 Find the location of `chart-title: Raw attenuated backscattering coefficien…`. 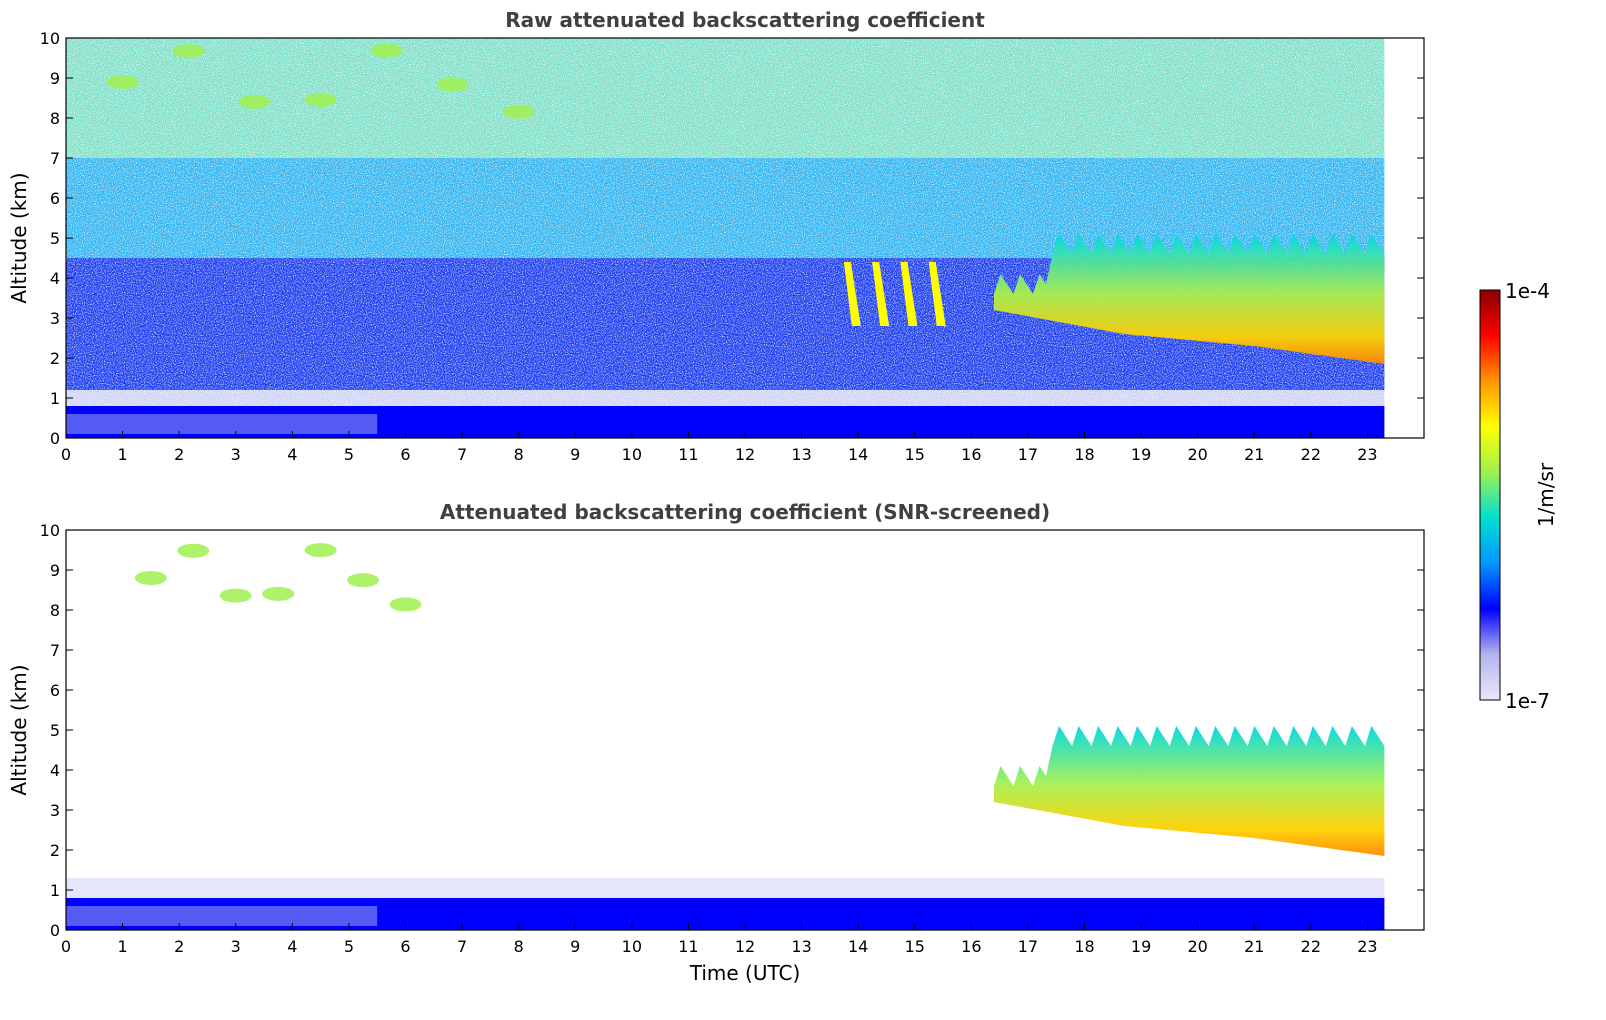

chart-title: Raw attenuated backscattering coefficien… is located at coordinates (745, 20).